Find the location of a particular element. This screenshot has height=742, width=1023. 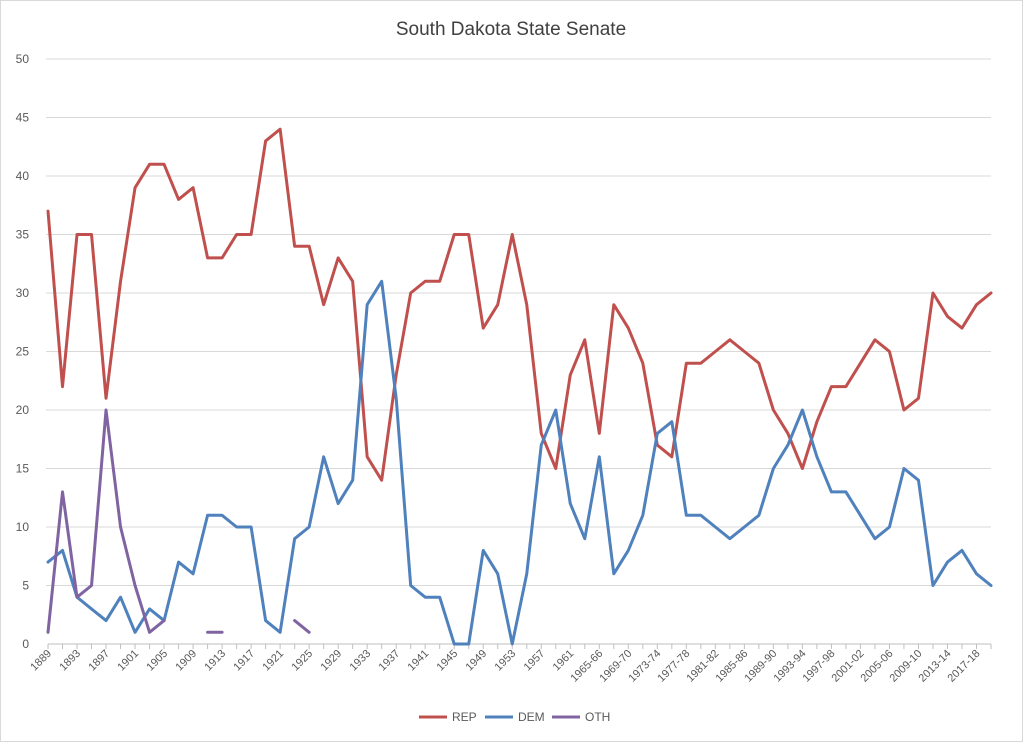

y-axis-ticks: 0 5 10 15 20 25 30 35 40 45 50 is located at coordinates (23, 351).